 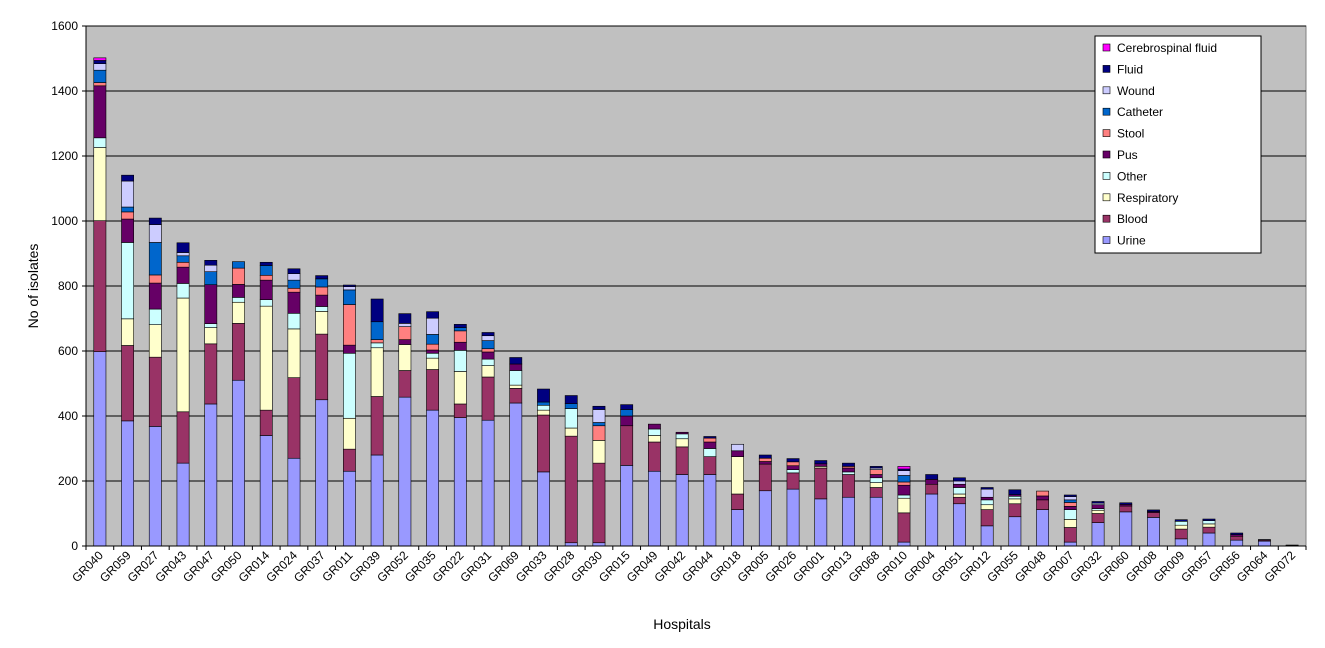 I want to click on y-tick-label: 0, so click(x=74, y=546).